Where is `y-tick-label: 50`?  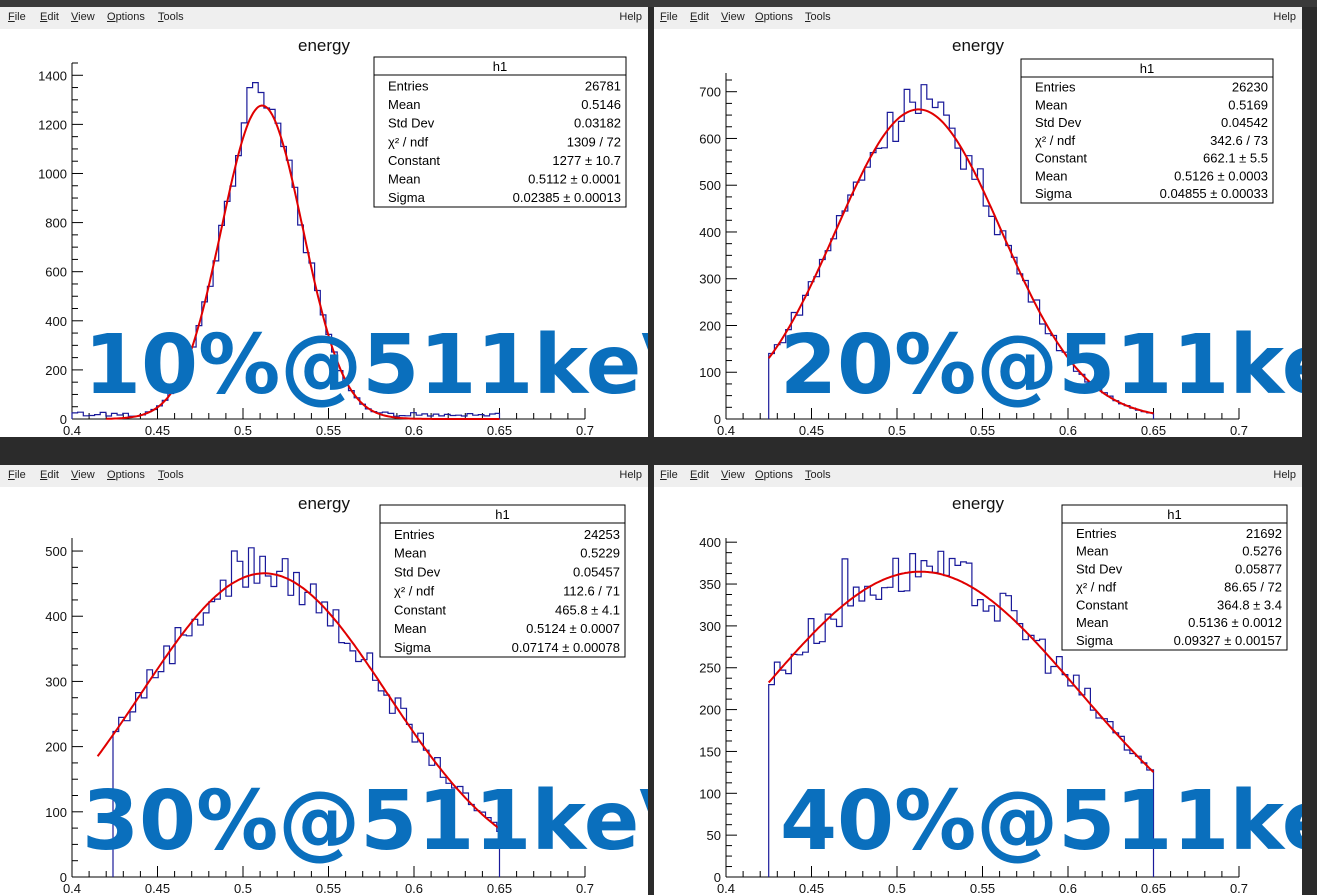 y-tick-label: 50 is located at coordinates (714, 835).